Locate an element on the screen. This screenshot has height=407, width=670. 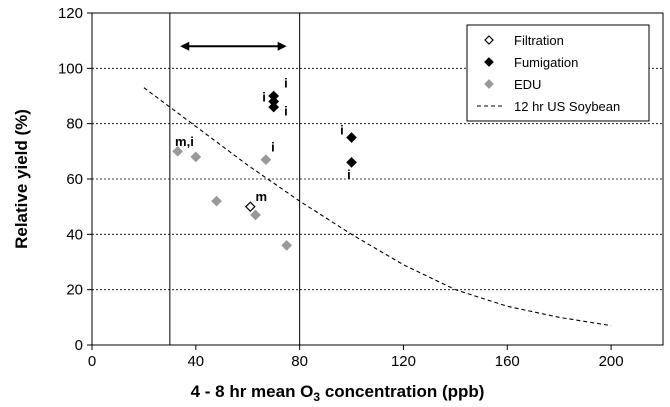
y-tick-label: 0 is located at coordinates (79, 345).